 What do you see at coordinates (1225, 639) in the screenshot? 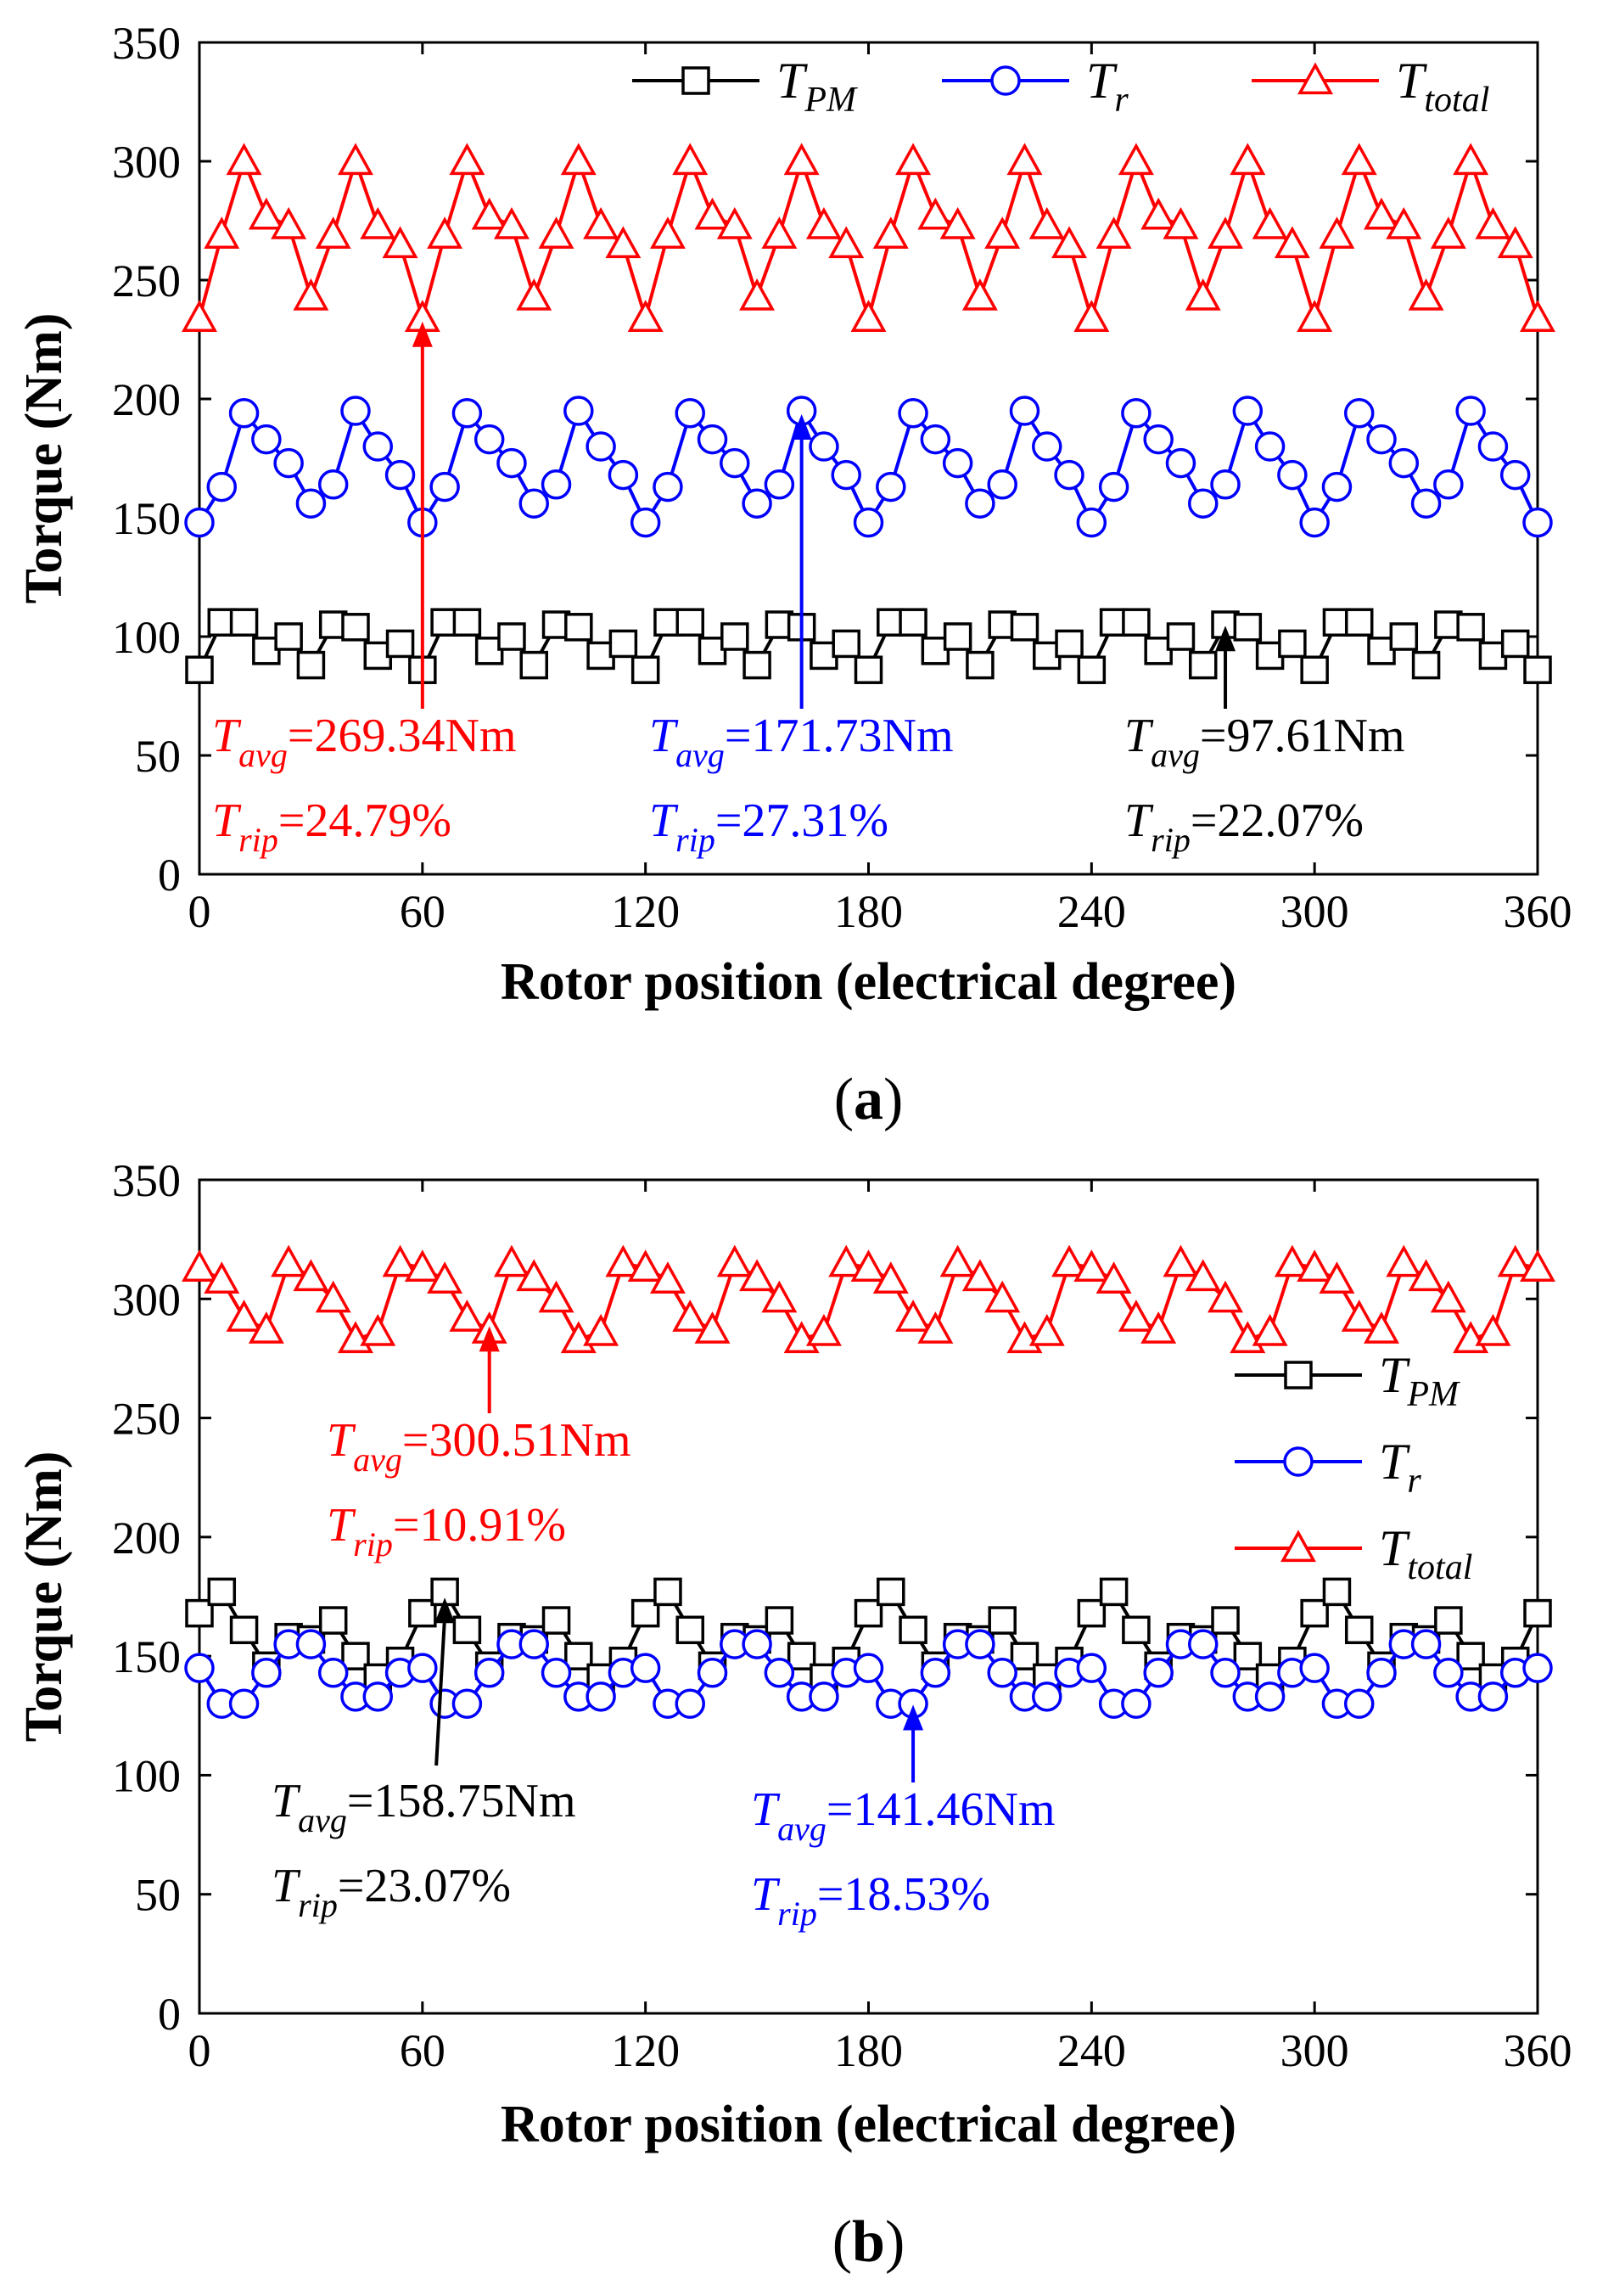
I see `annotation-arrow-head` at bounding box center [1225, 639].